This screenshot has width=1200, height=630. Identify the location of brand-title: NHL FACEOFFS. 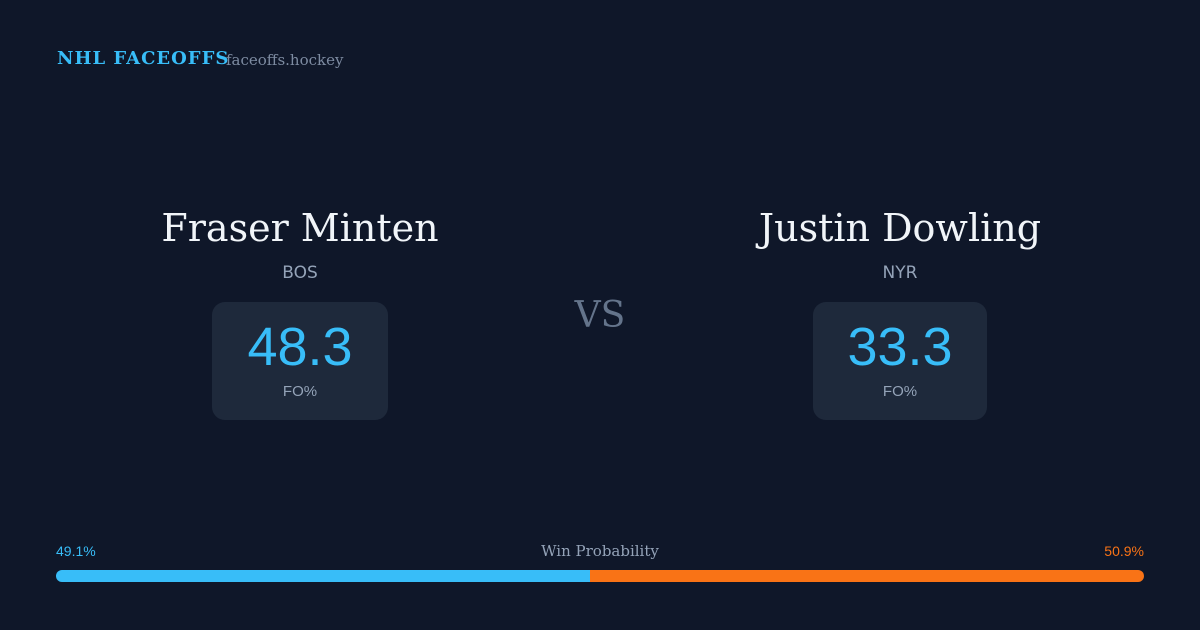
(143, 58).